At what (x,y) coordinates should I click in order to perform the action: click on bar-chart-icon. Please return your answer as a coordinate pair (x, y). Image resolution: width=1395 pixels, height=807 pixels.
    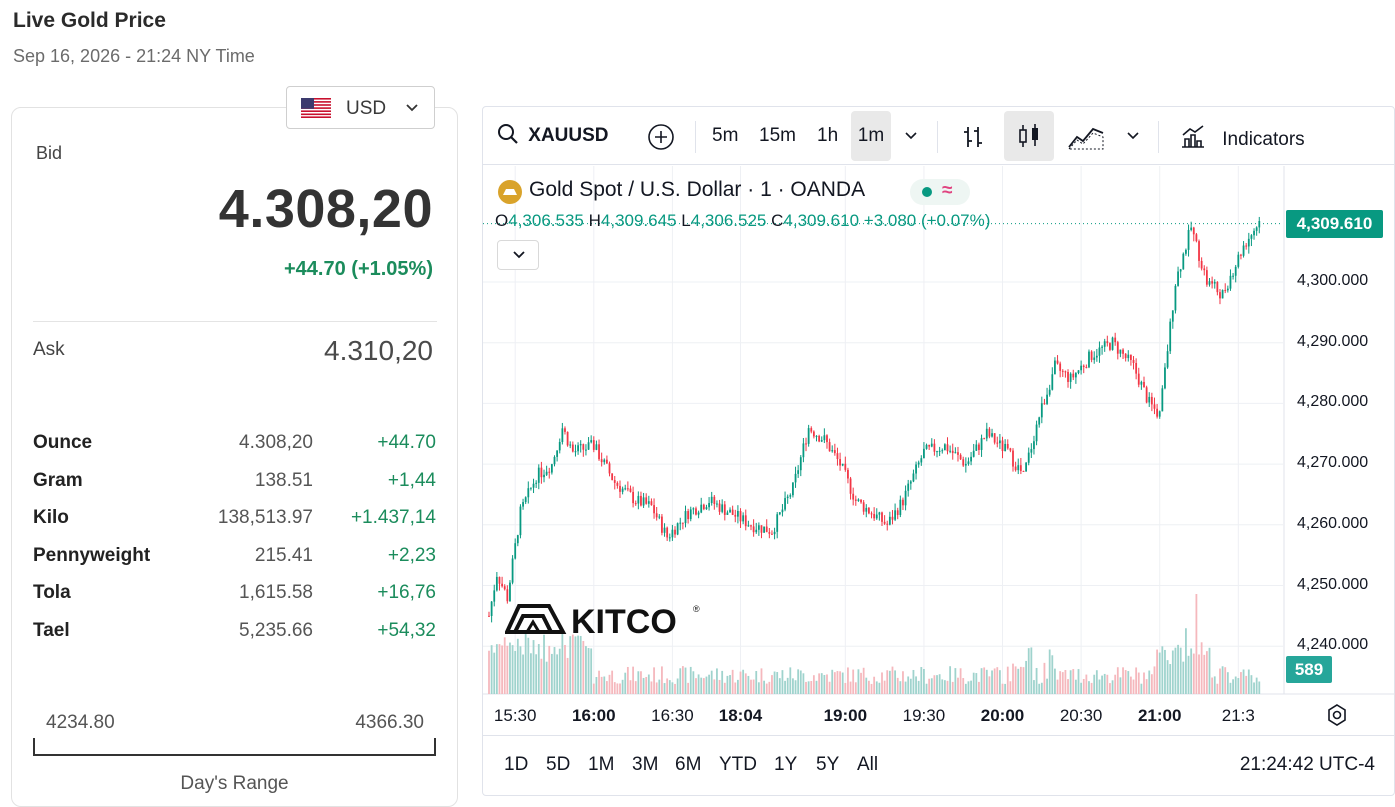
    Looking at the image, I should click on (973, 137).